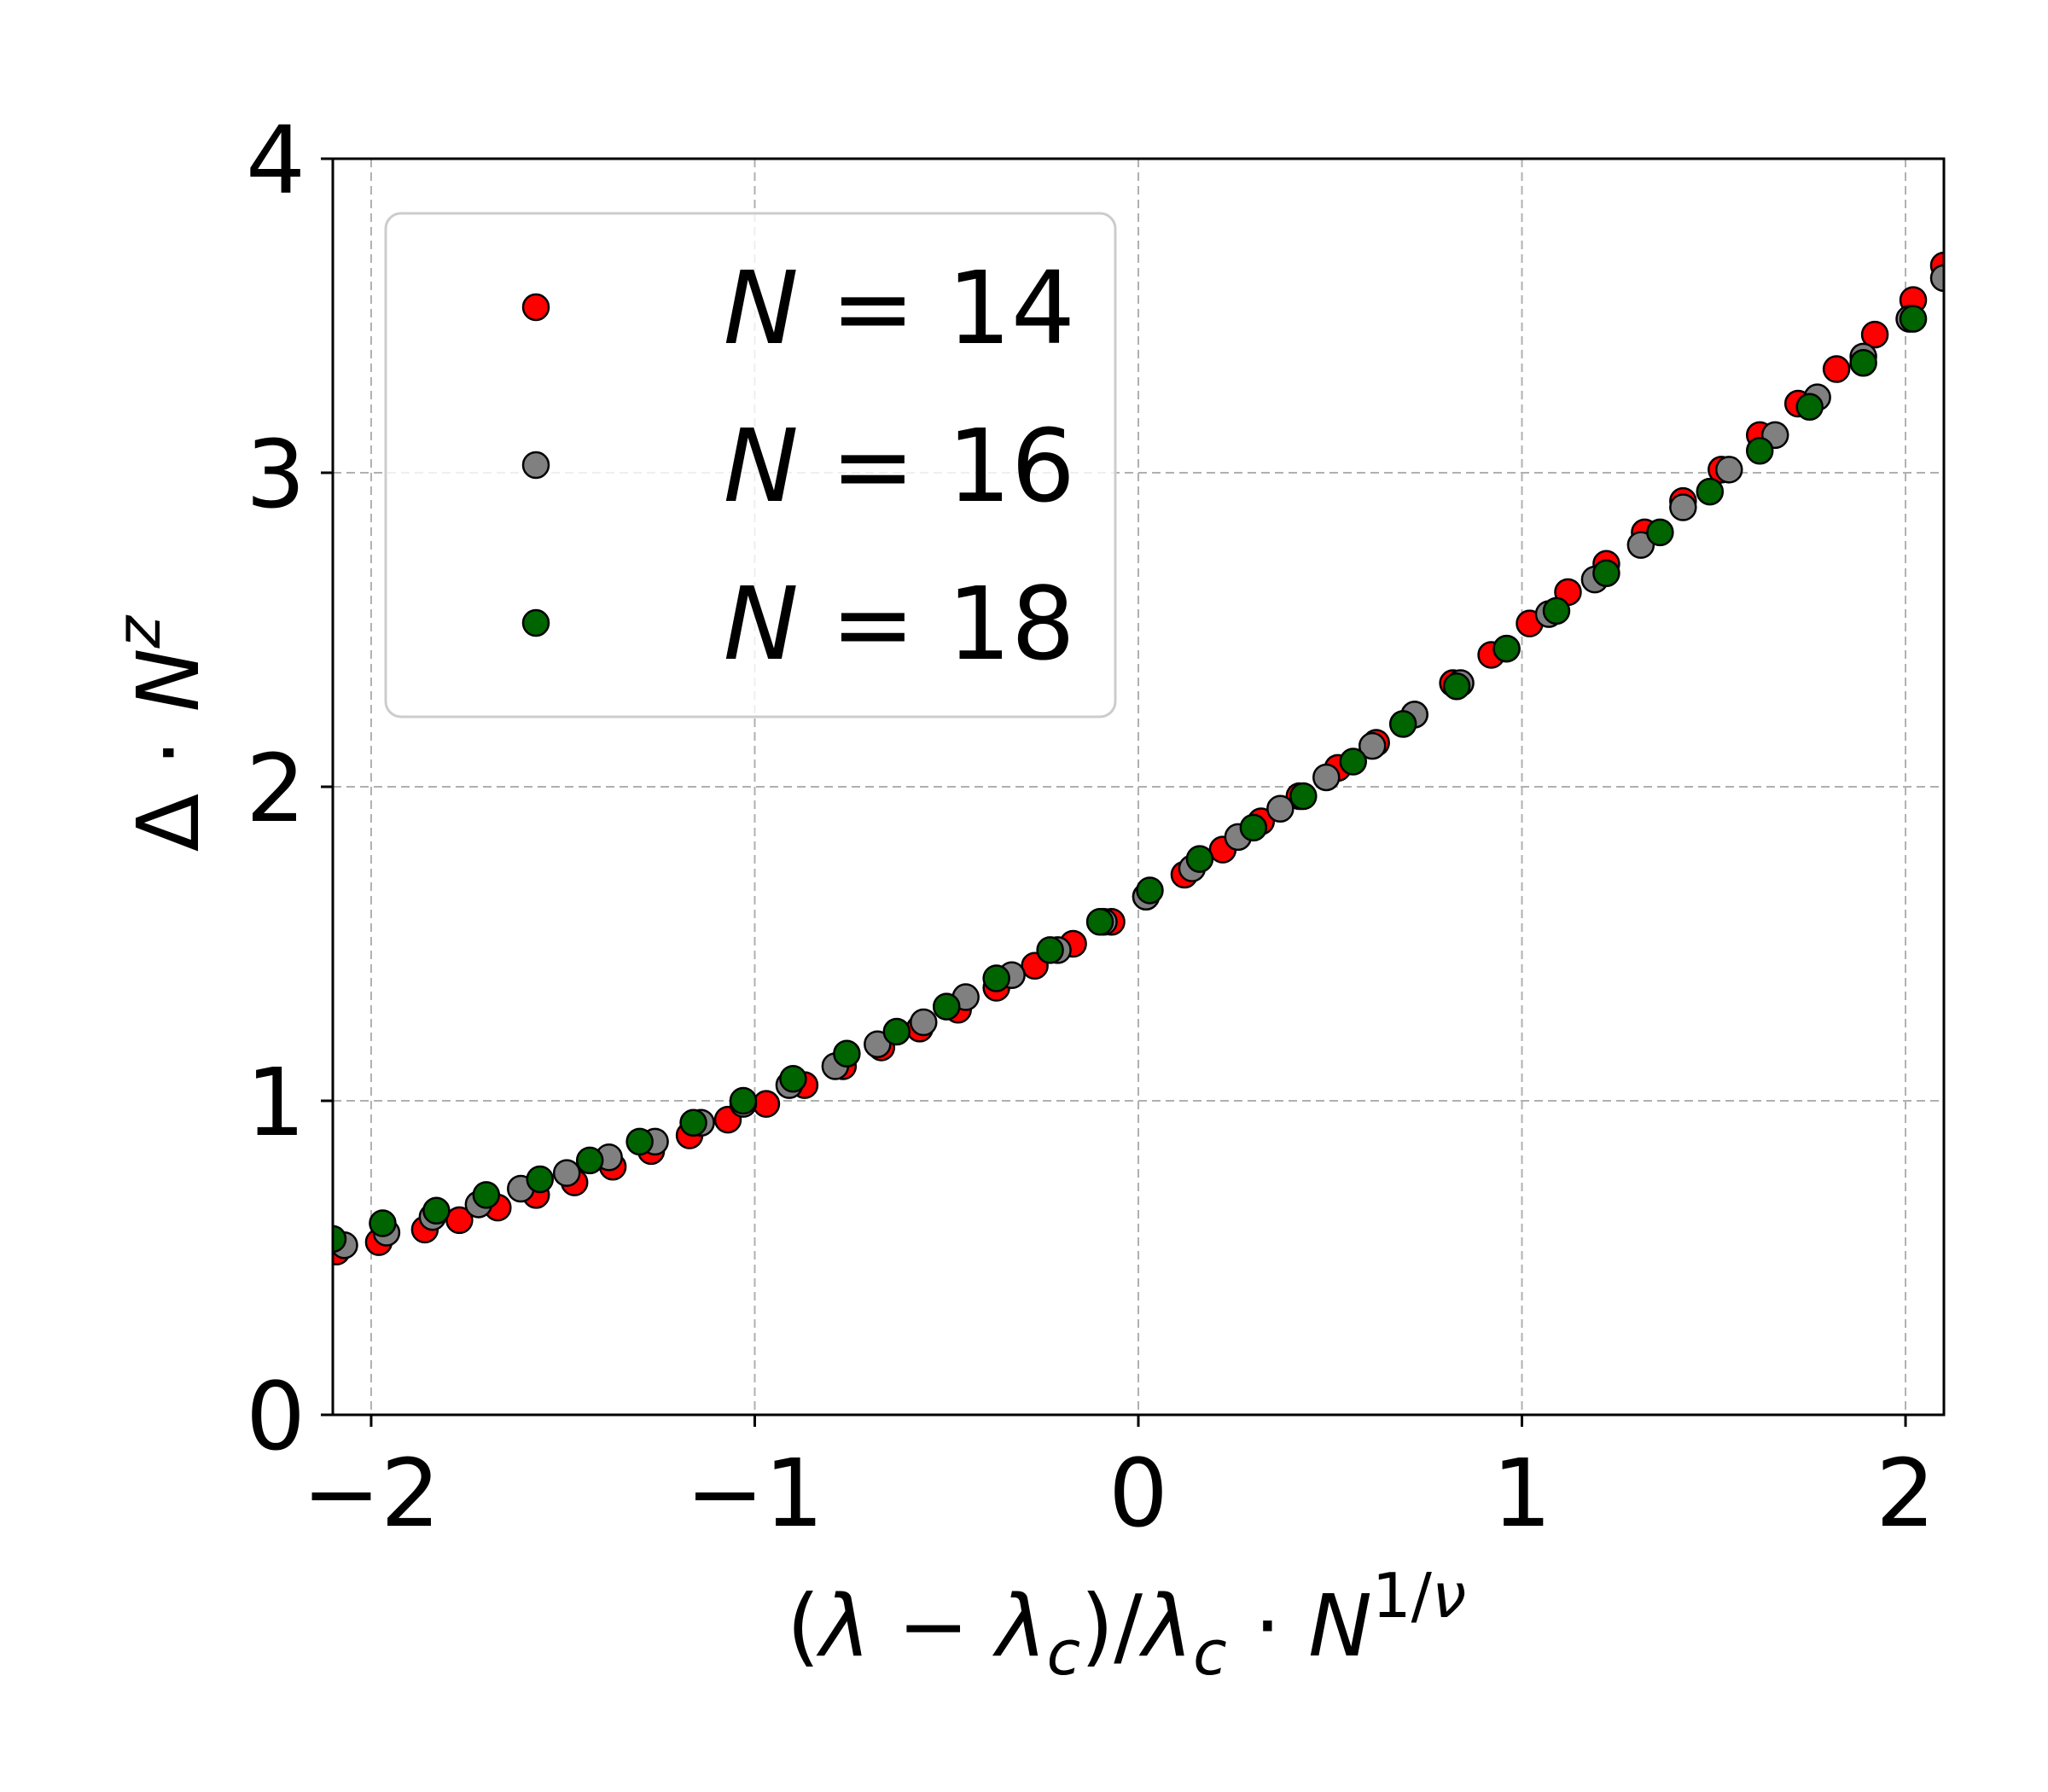  What do you see at coordinates (160, 733) in the screenshot?
I see `y-axis-label: Δ · Nz` at bounding box center [160, 733].